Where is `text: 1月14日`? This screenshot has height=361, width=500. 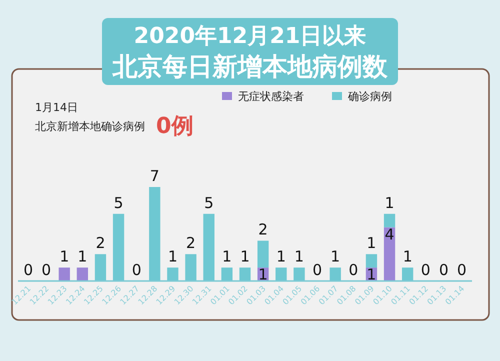 text: 1月14日 is located at coordinates (56, 107).